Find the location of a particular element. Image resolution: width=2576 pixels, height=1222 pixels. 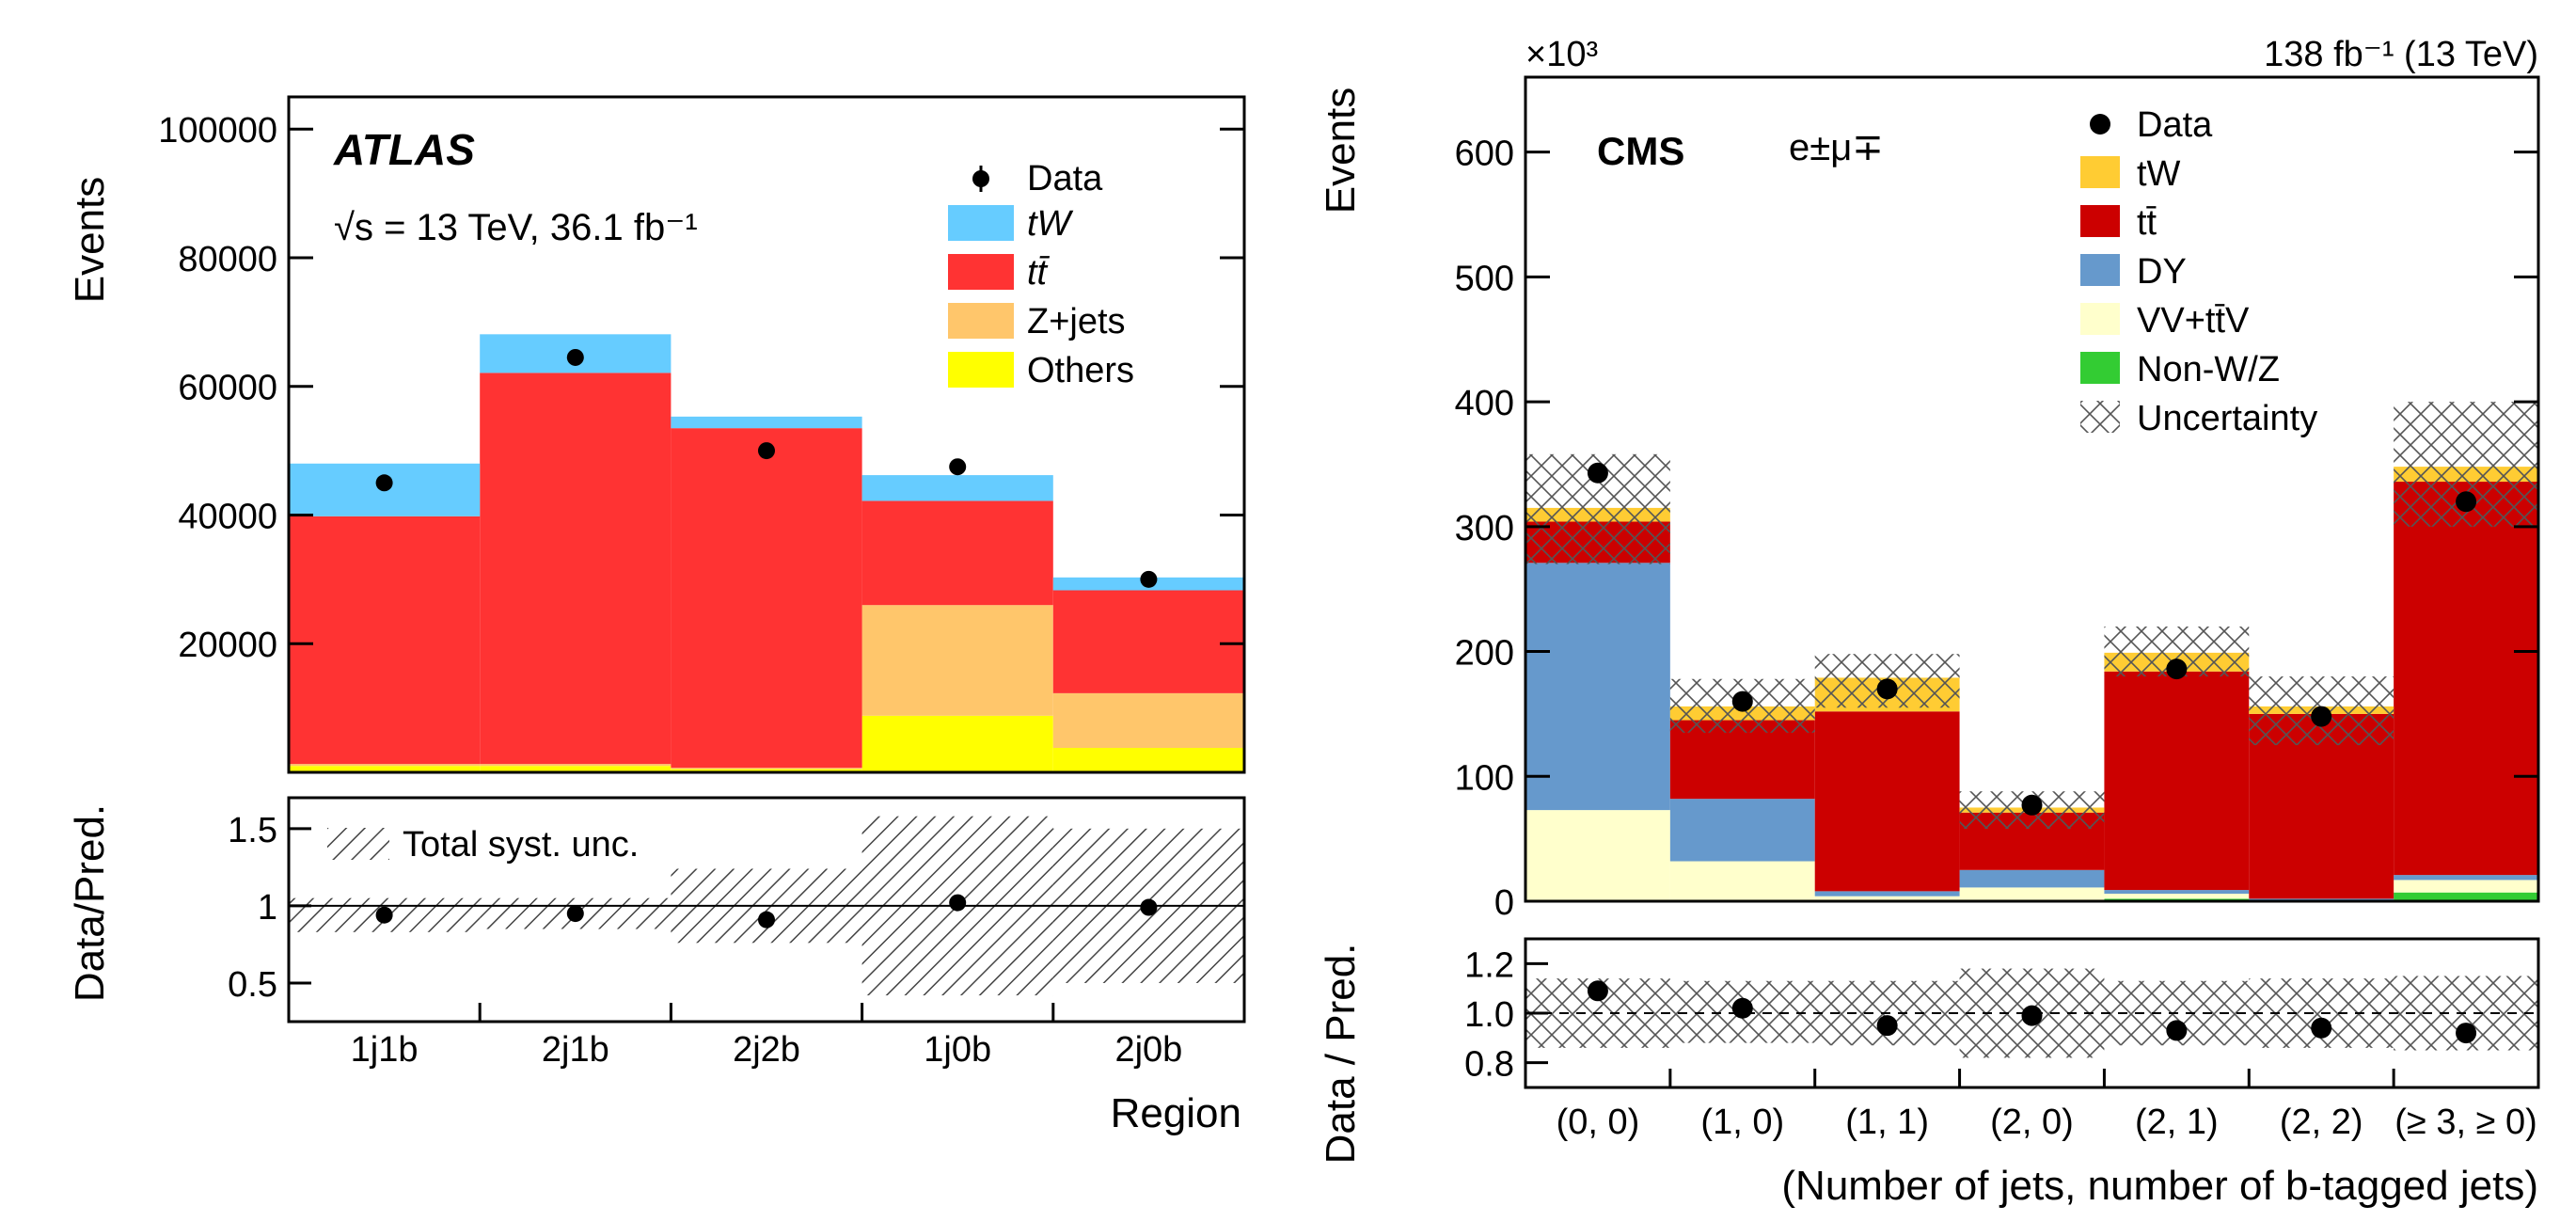

atlas-x-axis-label: Region is located at coordinates (1176, 1113).